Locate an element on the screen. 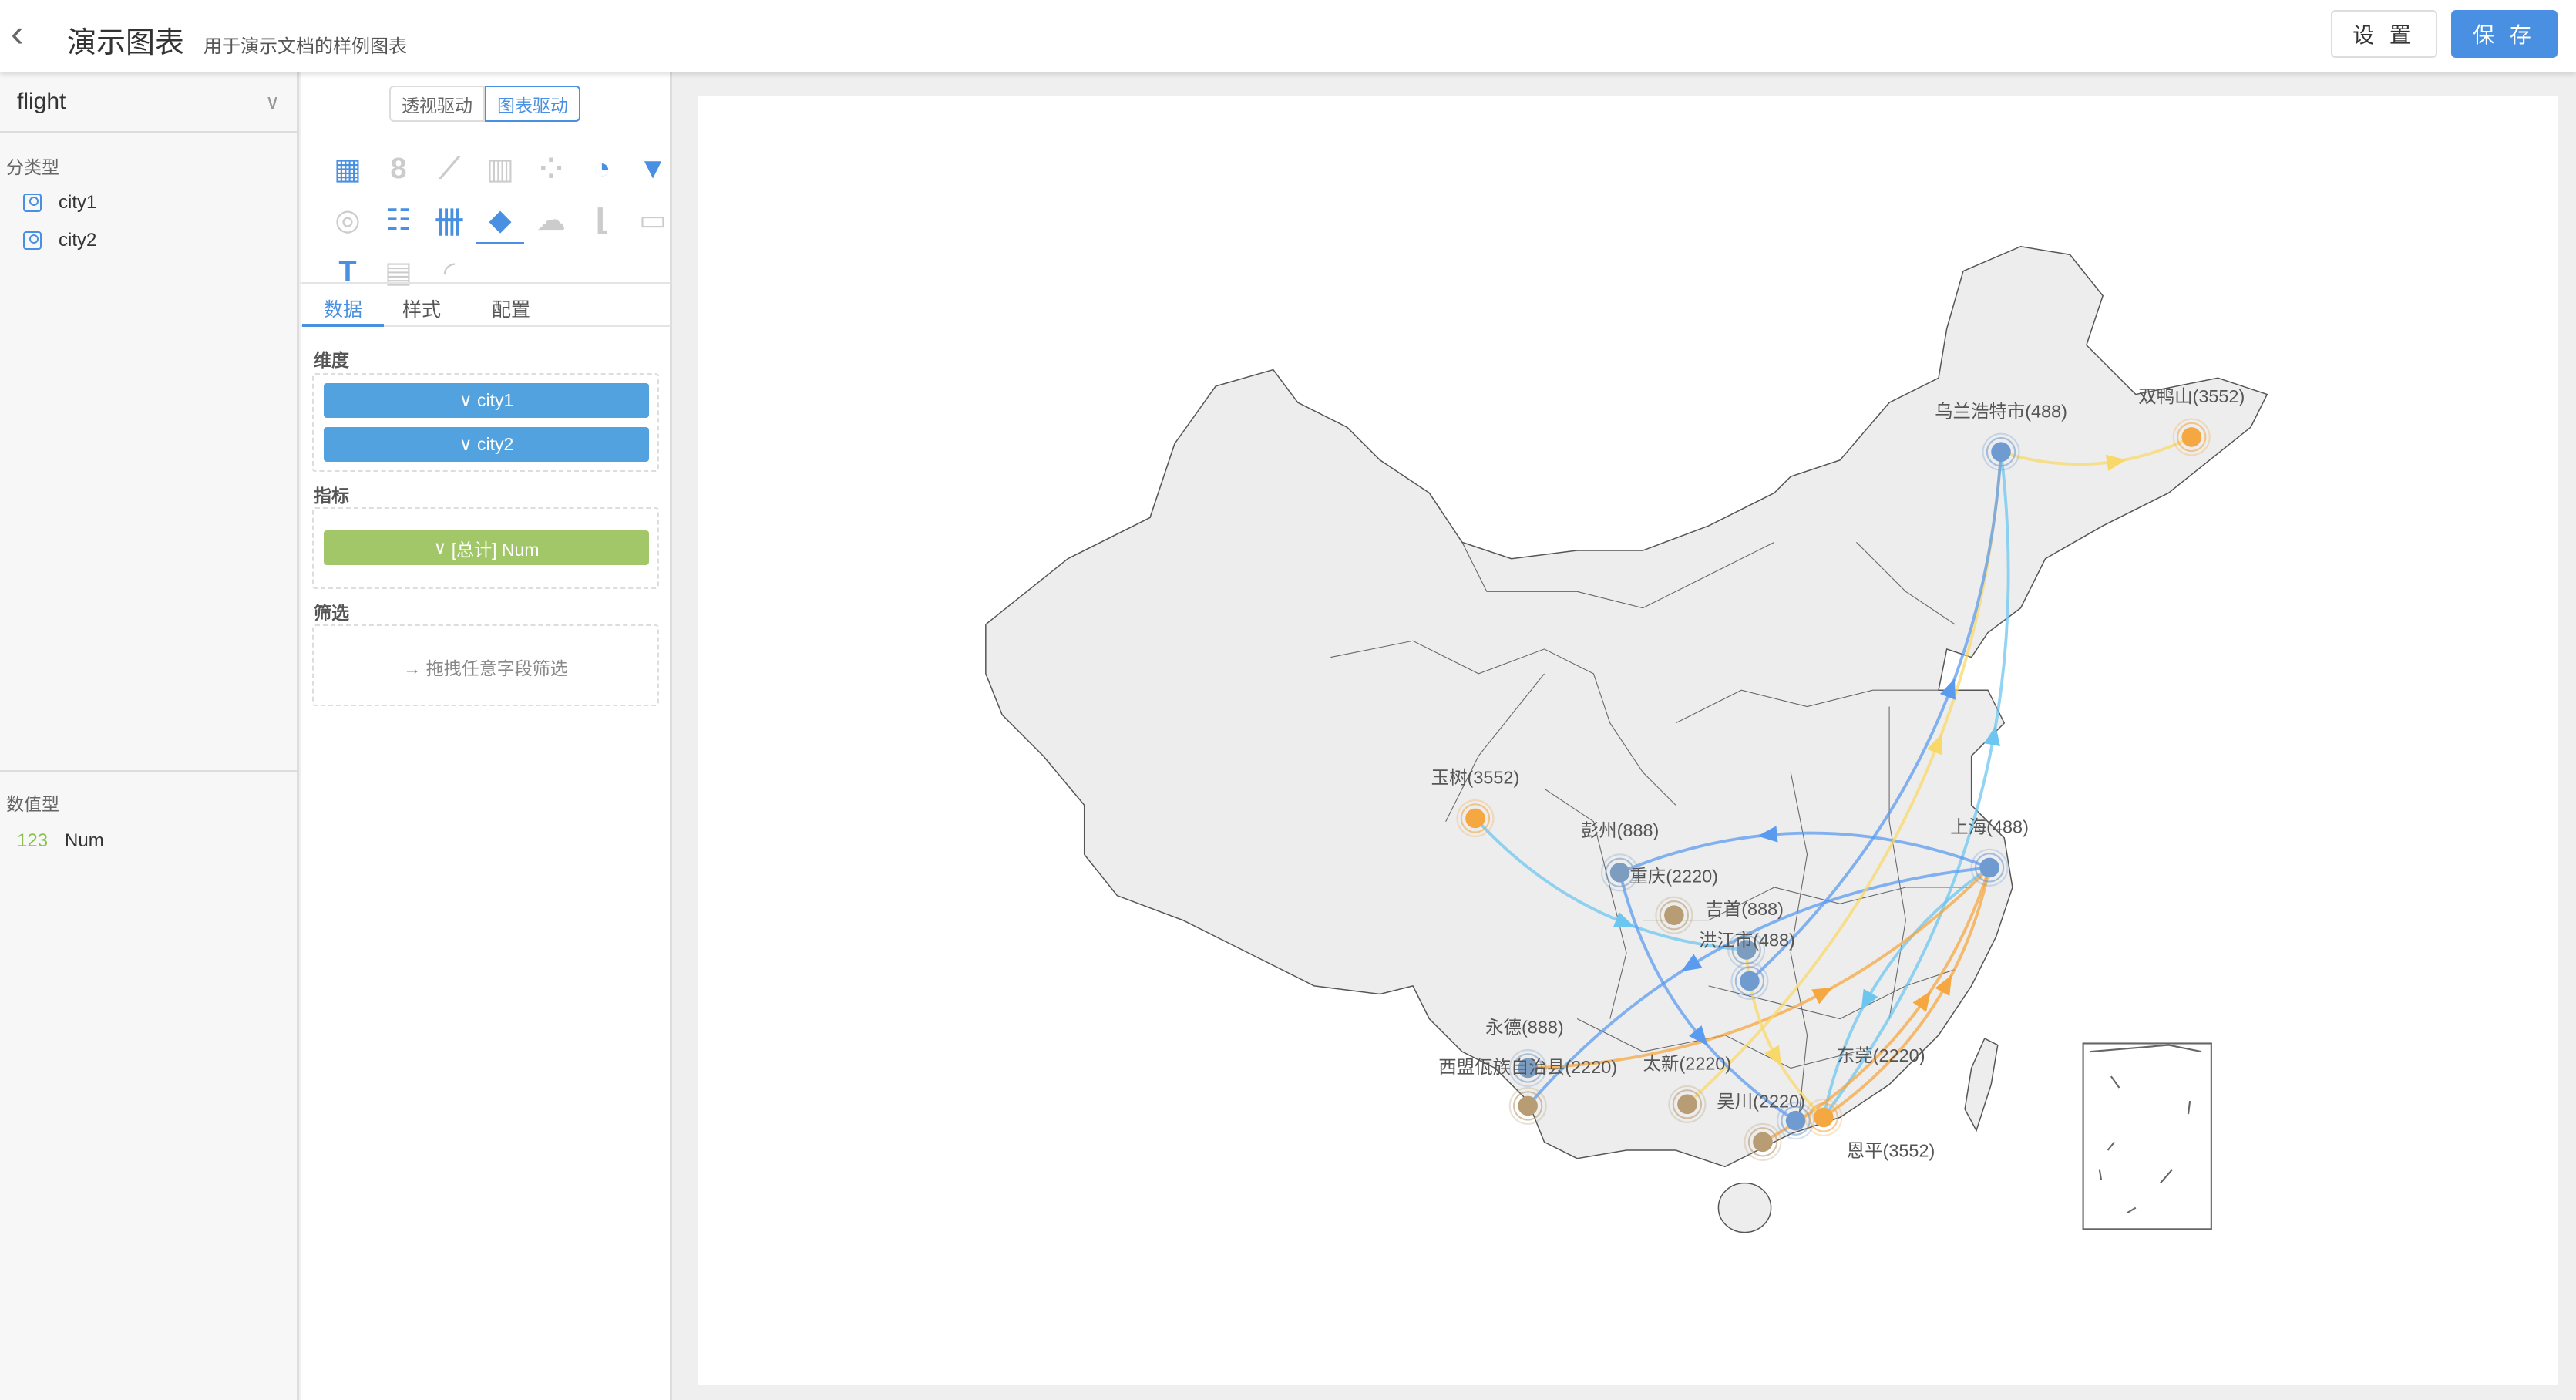 This screenshot has width=2576, height=1400. field-city1: city1 is located at coordinates (59, 203).